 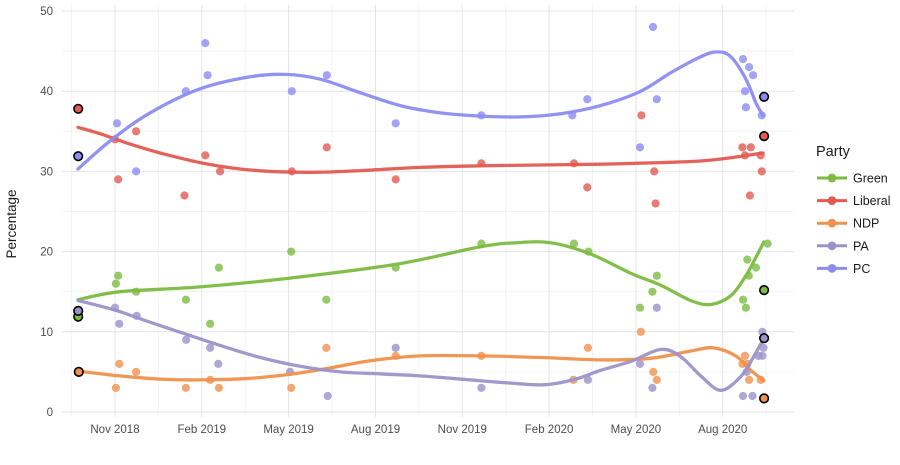 What do you see at coordinates (421, 385) in the screenshot?
I see `ndp-election-results` at bounding box center [421, 385].